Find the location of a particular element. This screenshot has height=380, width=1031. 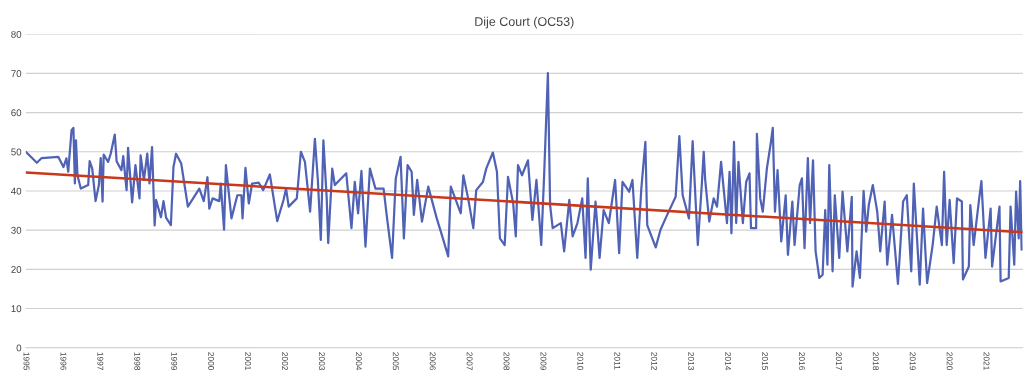

x-tick-label: 2015 is located at coordinates (765, 361).